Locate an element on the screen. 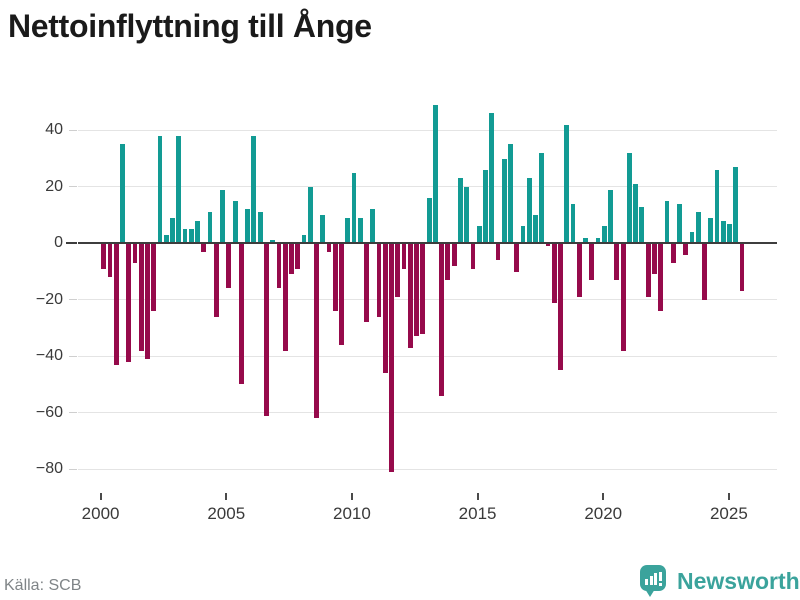 The width and height of the screenshot is (800, 600). newsworthy-speech-bubble-chart-icon is located at coordinates (653, 578).